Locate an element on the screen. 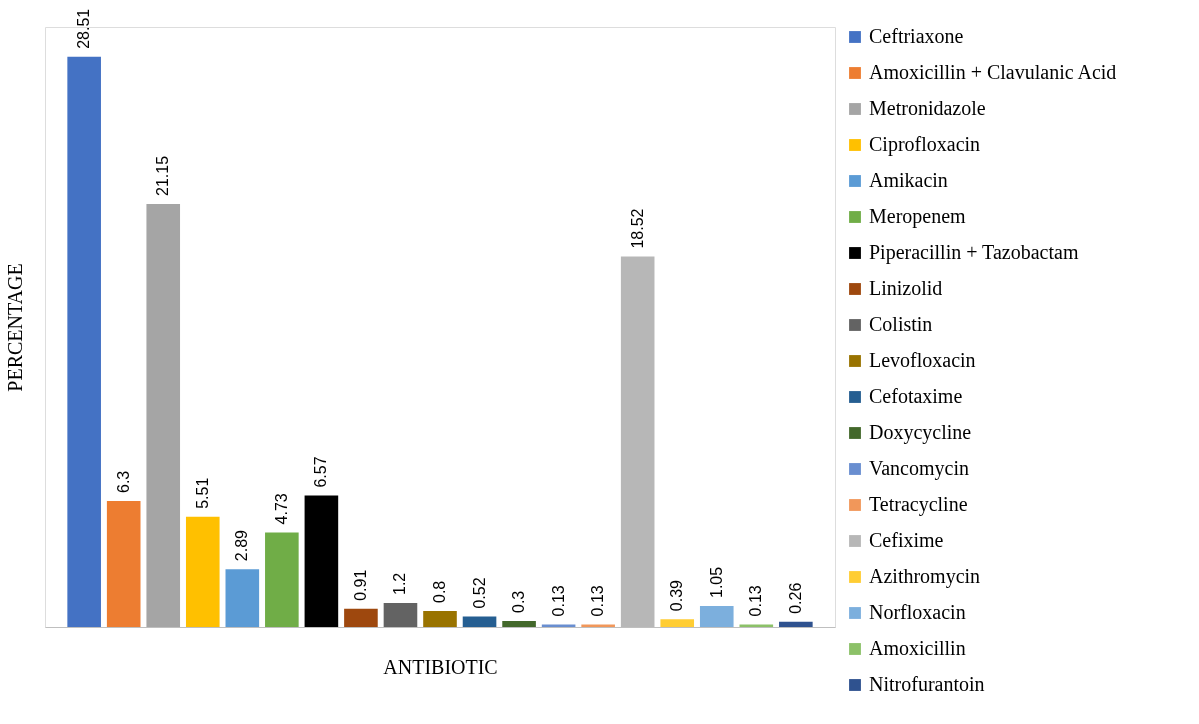 The width and height of the screenshot is (1199, 724). data-label: 21.15 is located at coordinates (163, 175).